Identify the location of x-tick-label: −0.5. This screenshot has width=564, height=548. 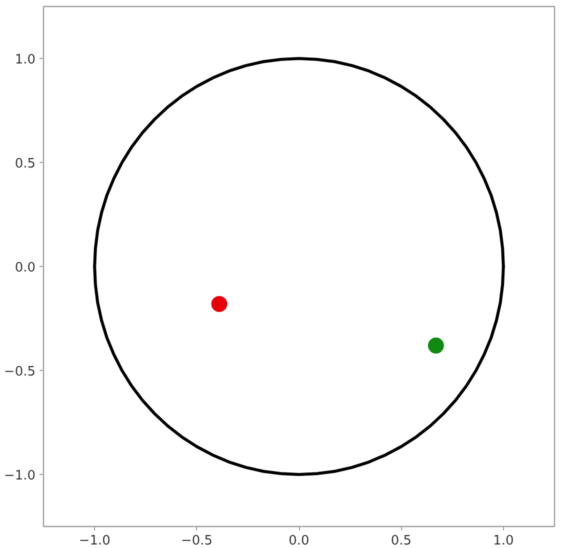
(197, 541).